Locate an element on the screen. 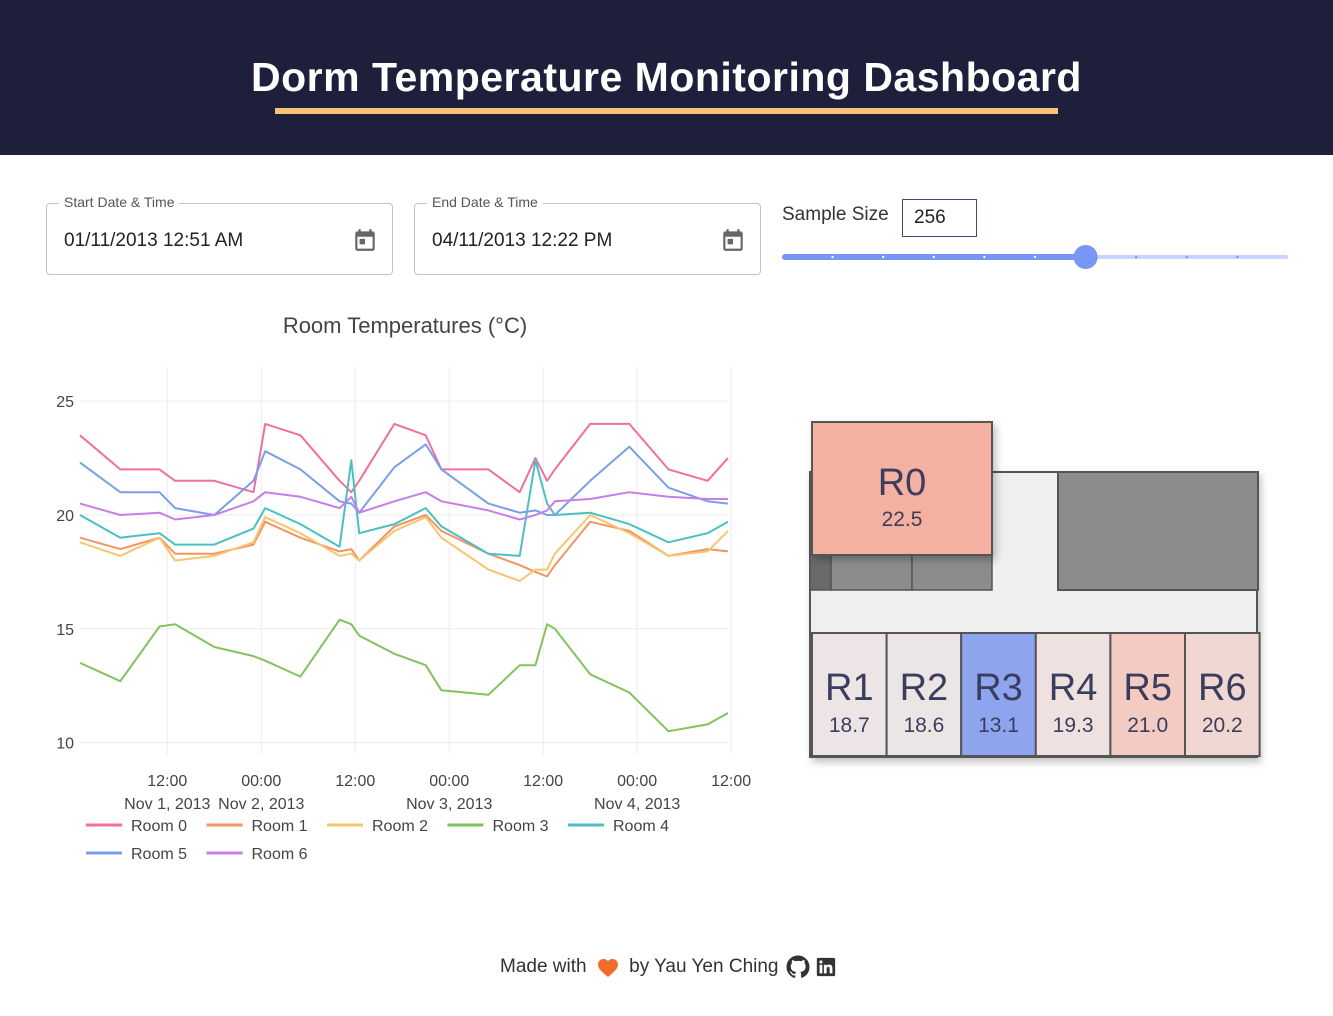  room-r4: R4 19.3 is located at coordinates (1073, 694).